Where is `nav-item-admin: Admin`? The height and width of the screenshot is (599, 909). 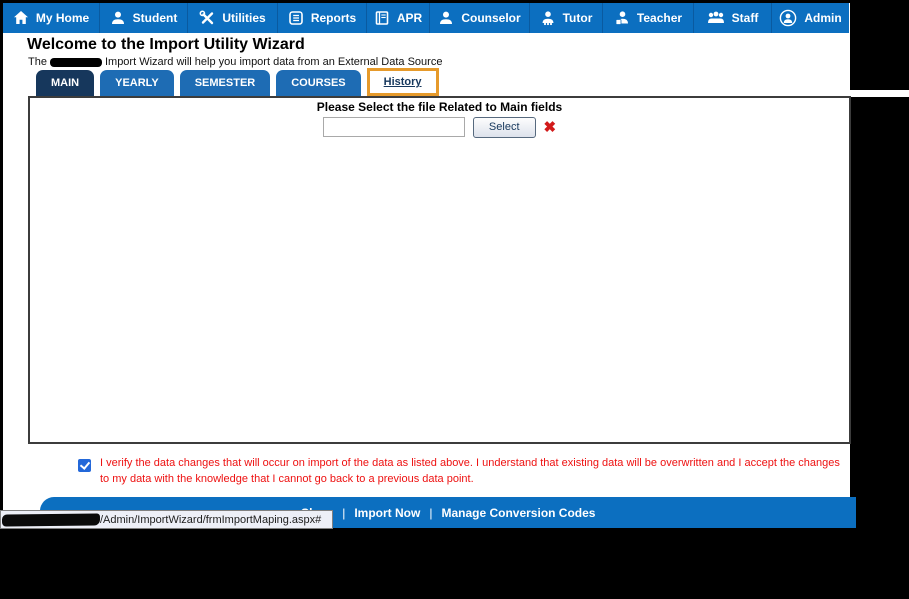 nav-item-admin: Admin is located at coordinates (810, 18).